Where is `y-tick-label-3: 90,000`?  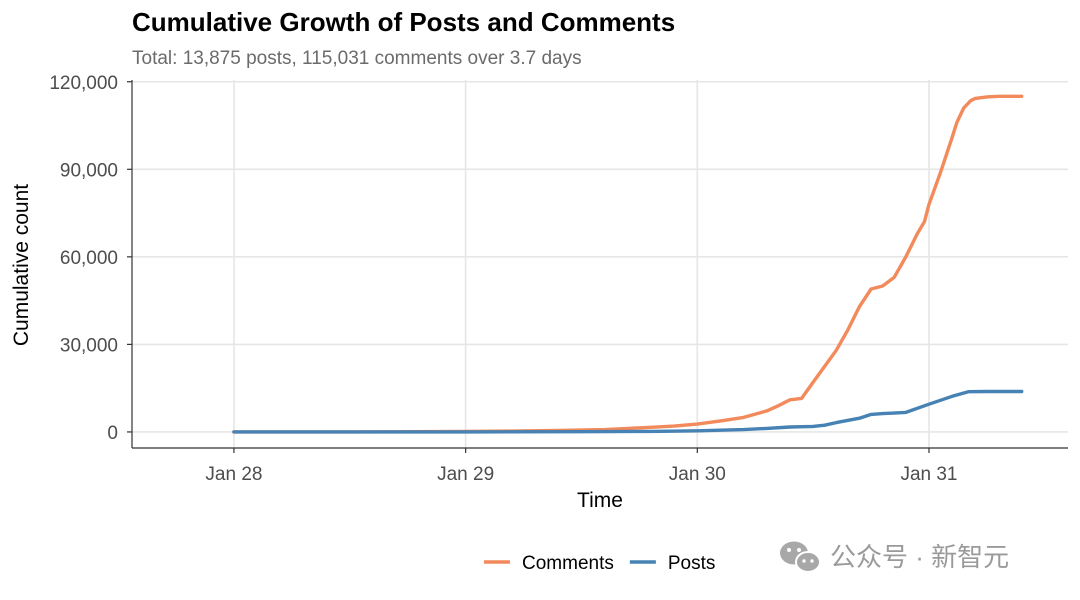 y-tick-label-3: 90,000 is located at coordinates (89, 170).